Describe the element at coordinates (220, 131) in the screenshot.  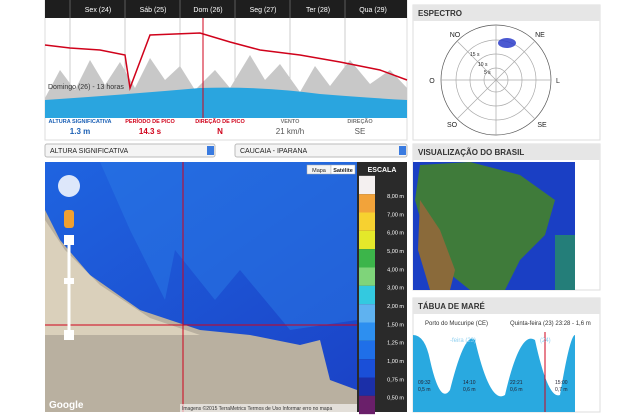
I see `metric-value: N` at that location.